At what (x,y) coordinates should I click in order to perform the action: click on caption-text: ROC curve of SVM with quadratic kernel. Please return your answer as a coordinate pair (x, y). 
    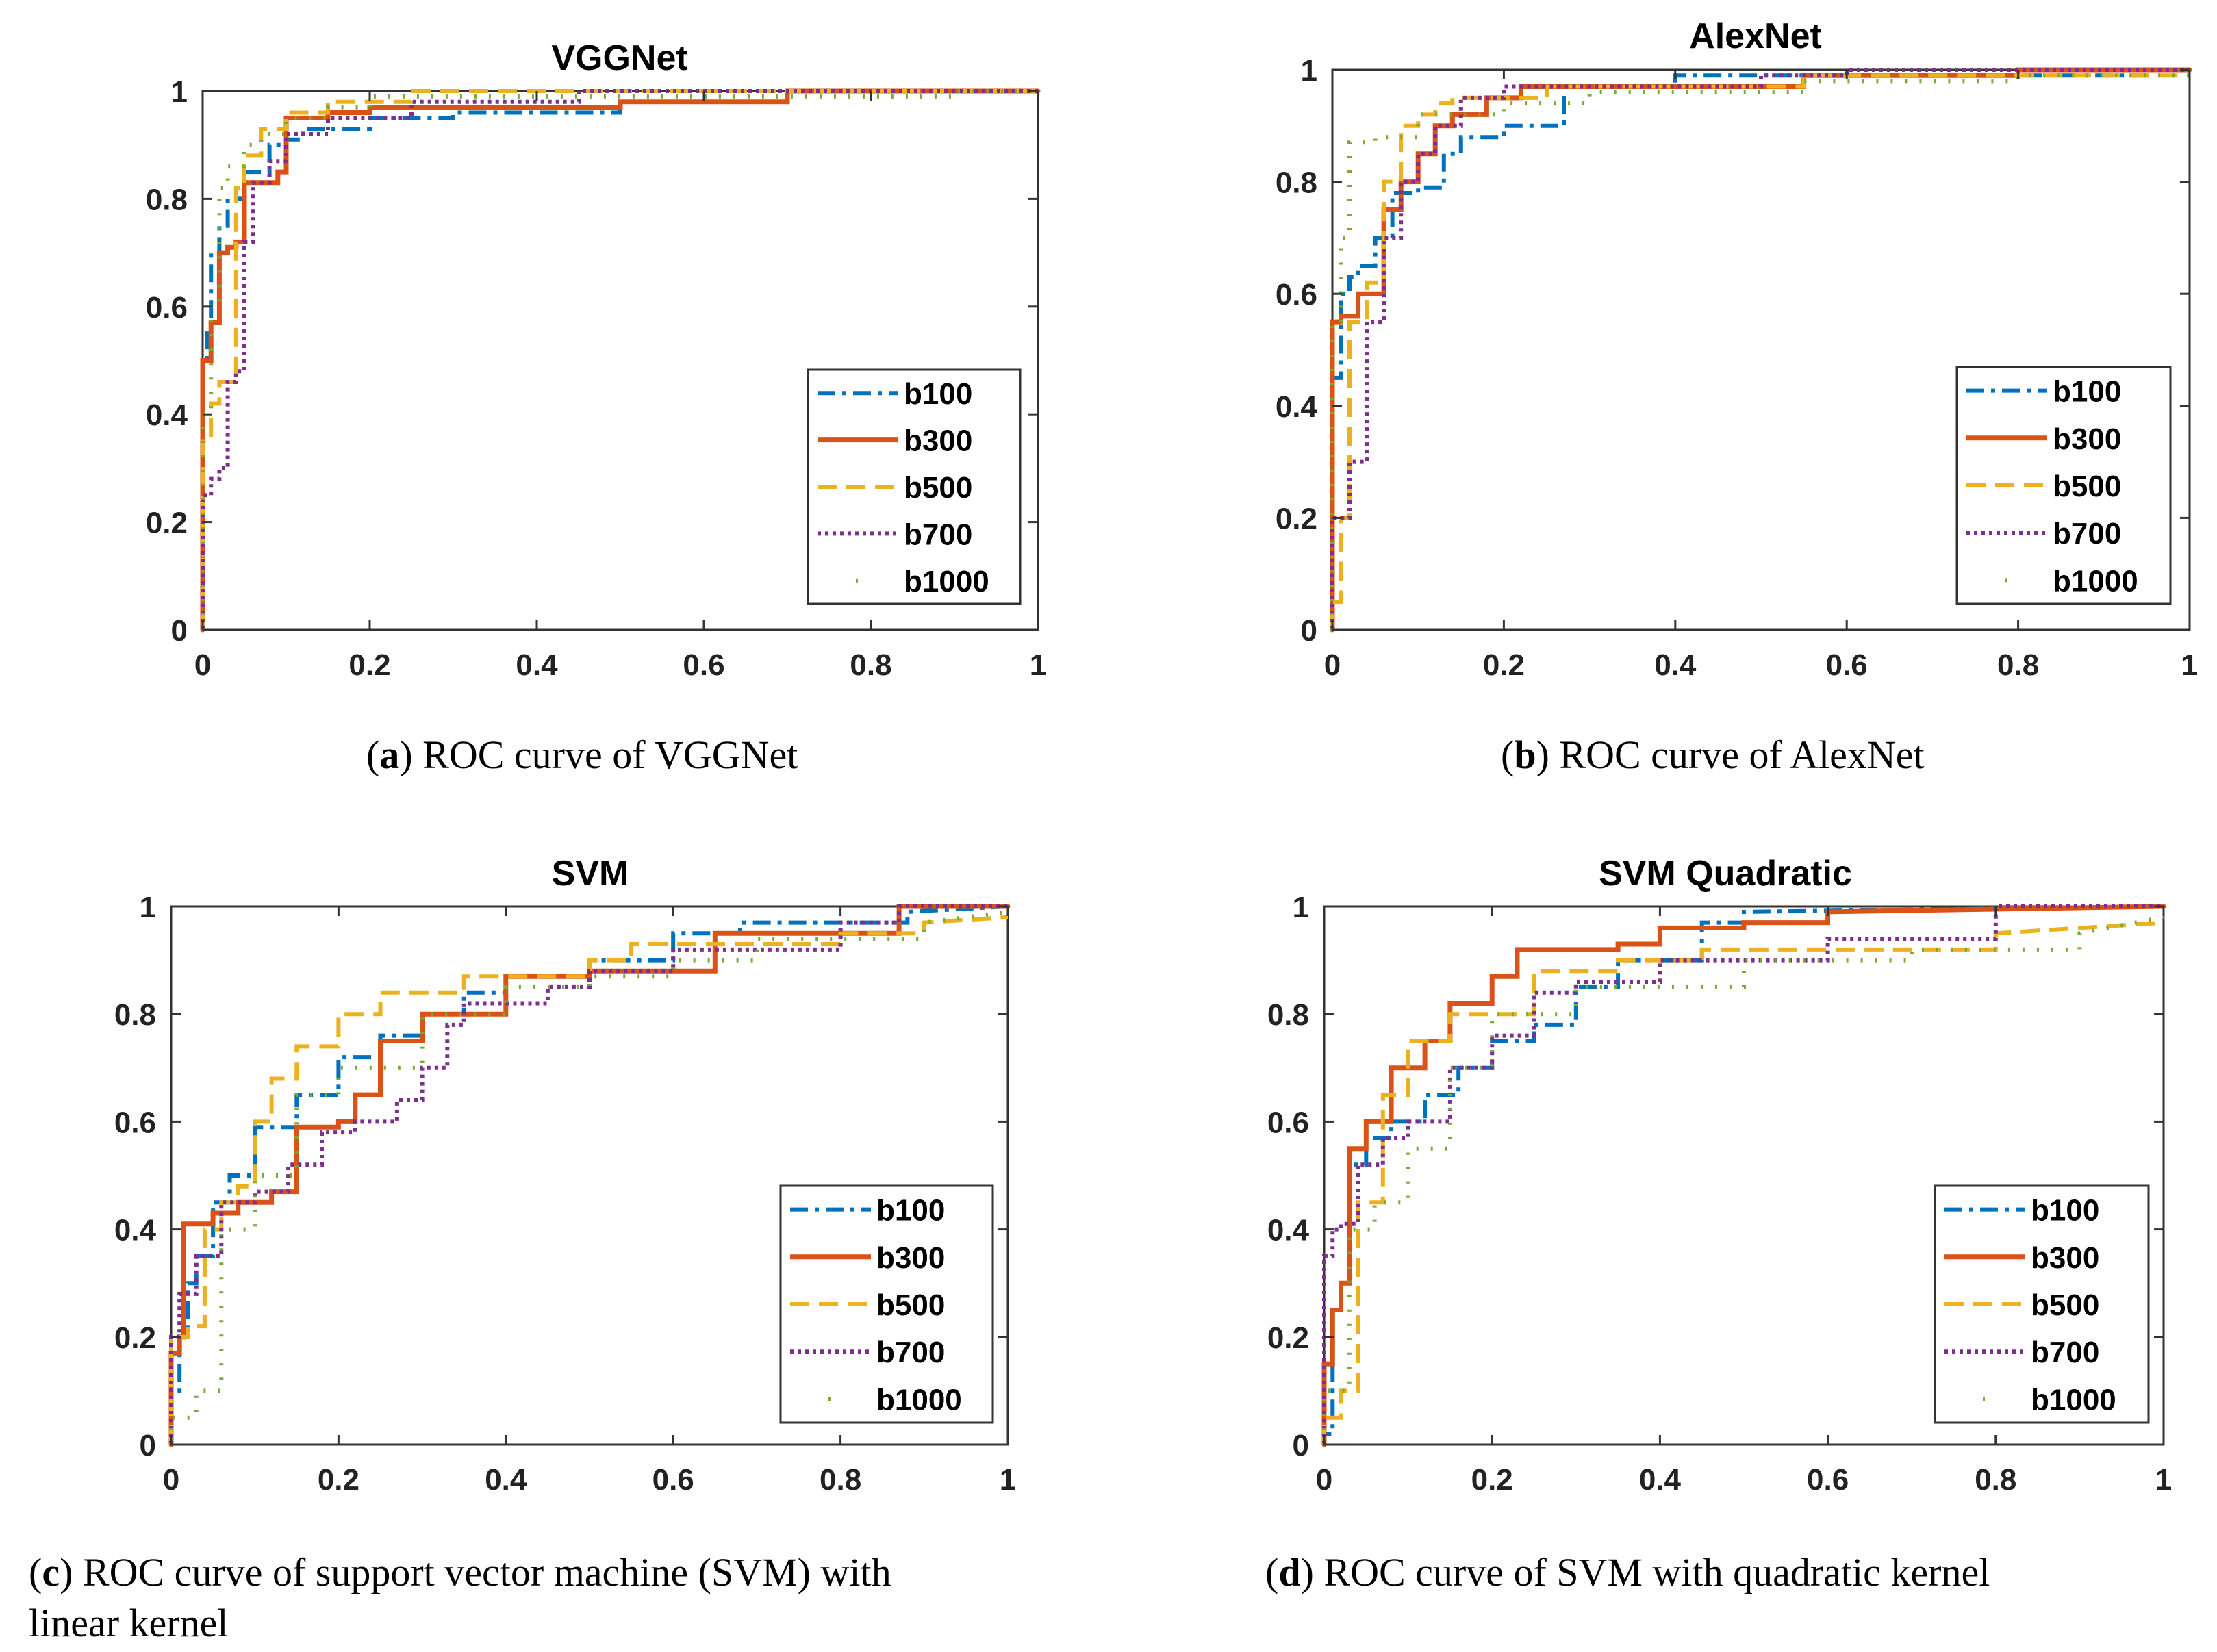
    Looking at the image, I should click on (1656, 1572).